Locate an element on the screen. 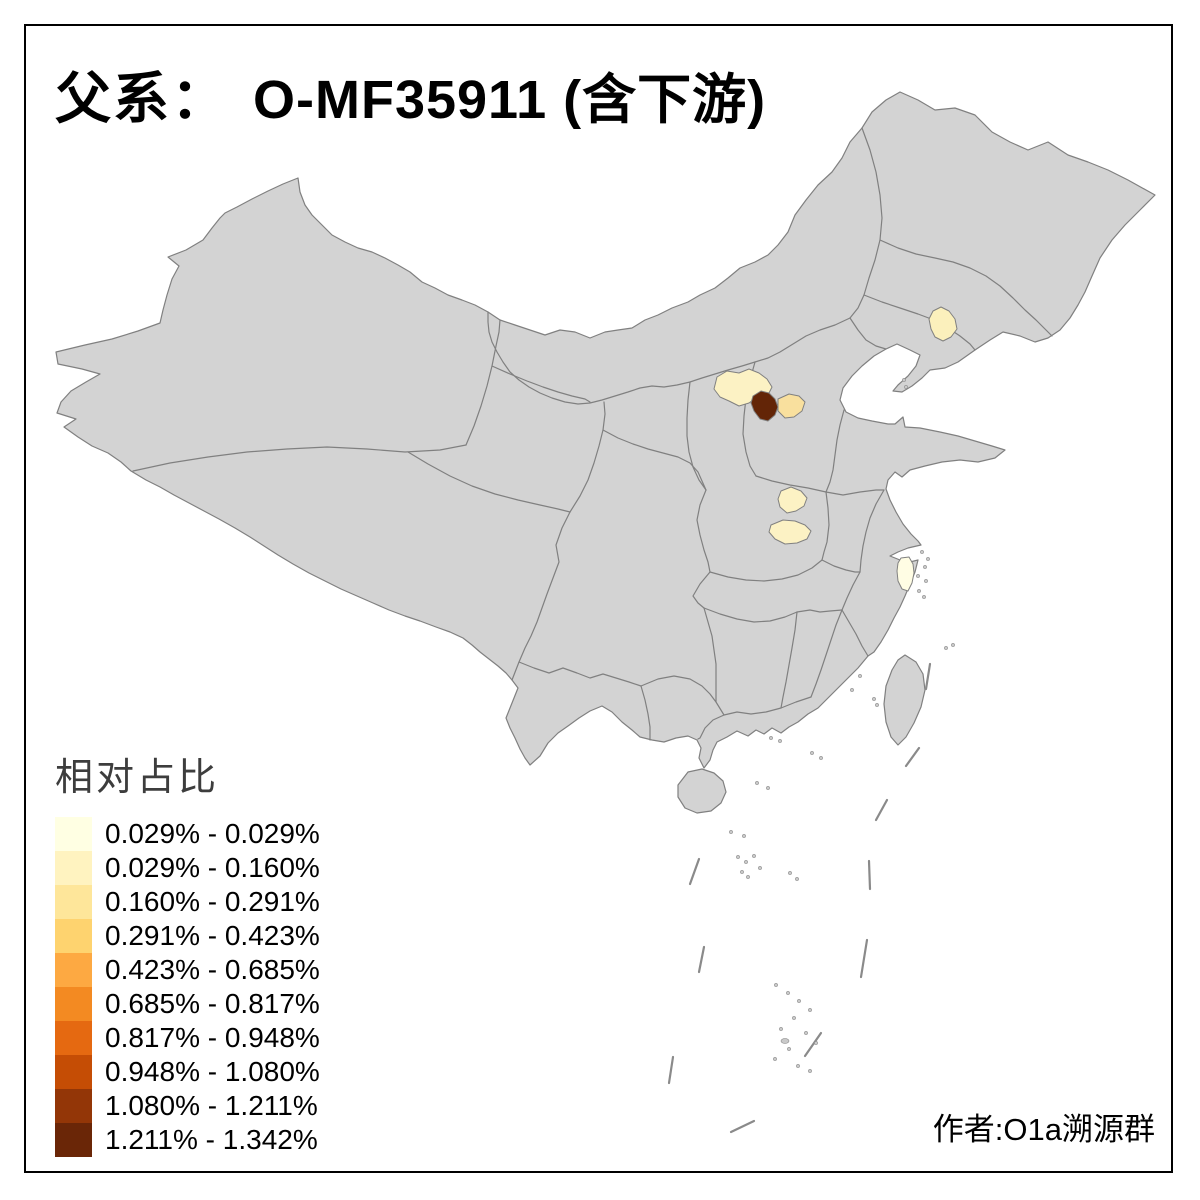 The width and height of the screenshot is (1200, 1200). legend-label-1: 0.029% - 0.029% is located at coordinates (212, 833).